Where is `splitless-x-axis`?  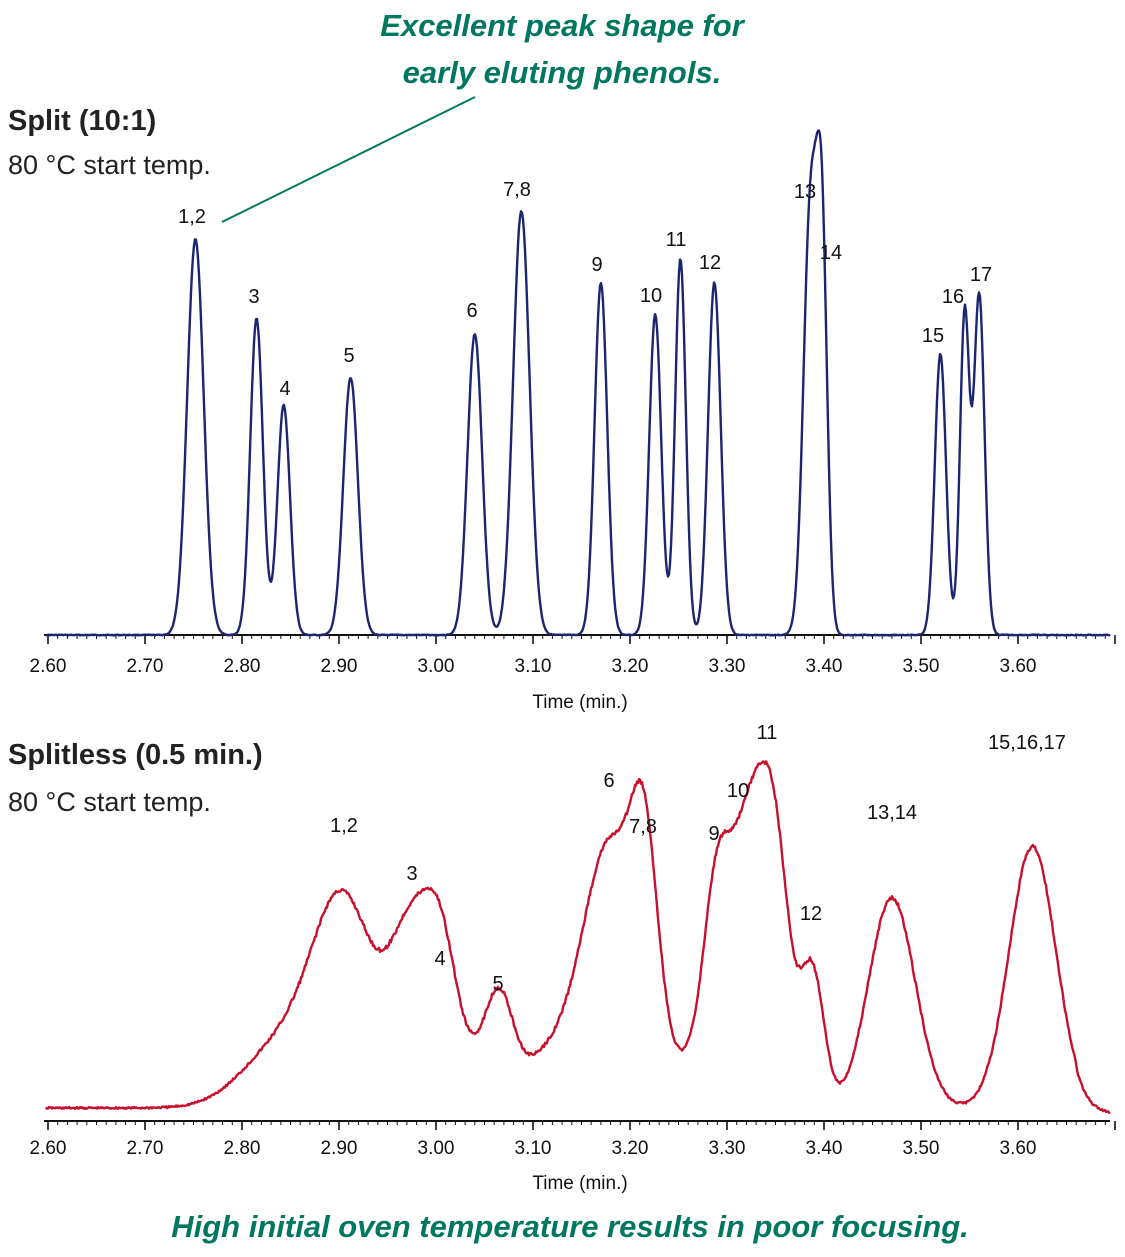 splitless-x-axis is located at coordinates (580, 1125).